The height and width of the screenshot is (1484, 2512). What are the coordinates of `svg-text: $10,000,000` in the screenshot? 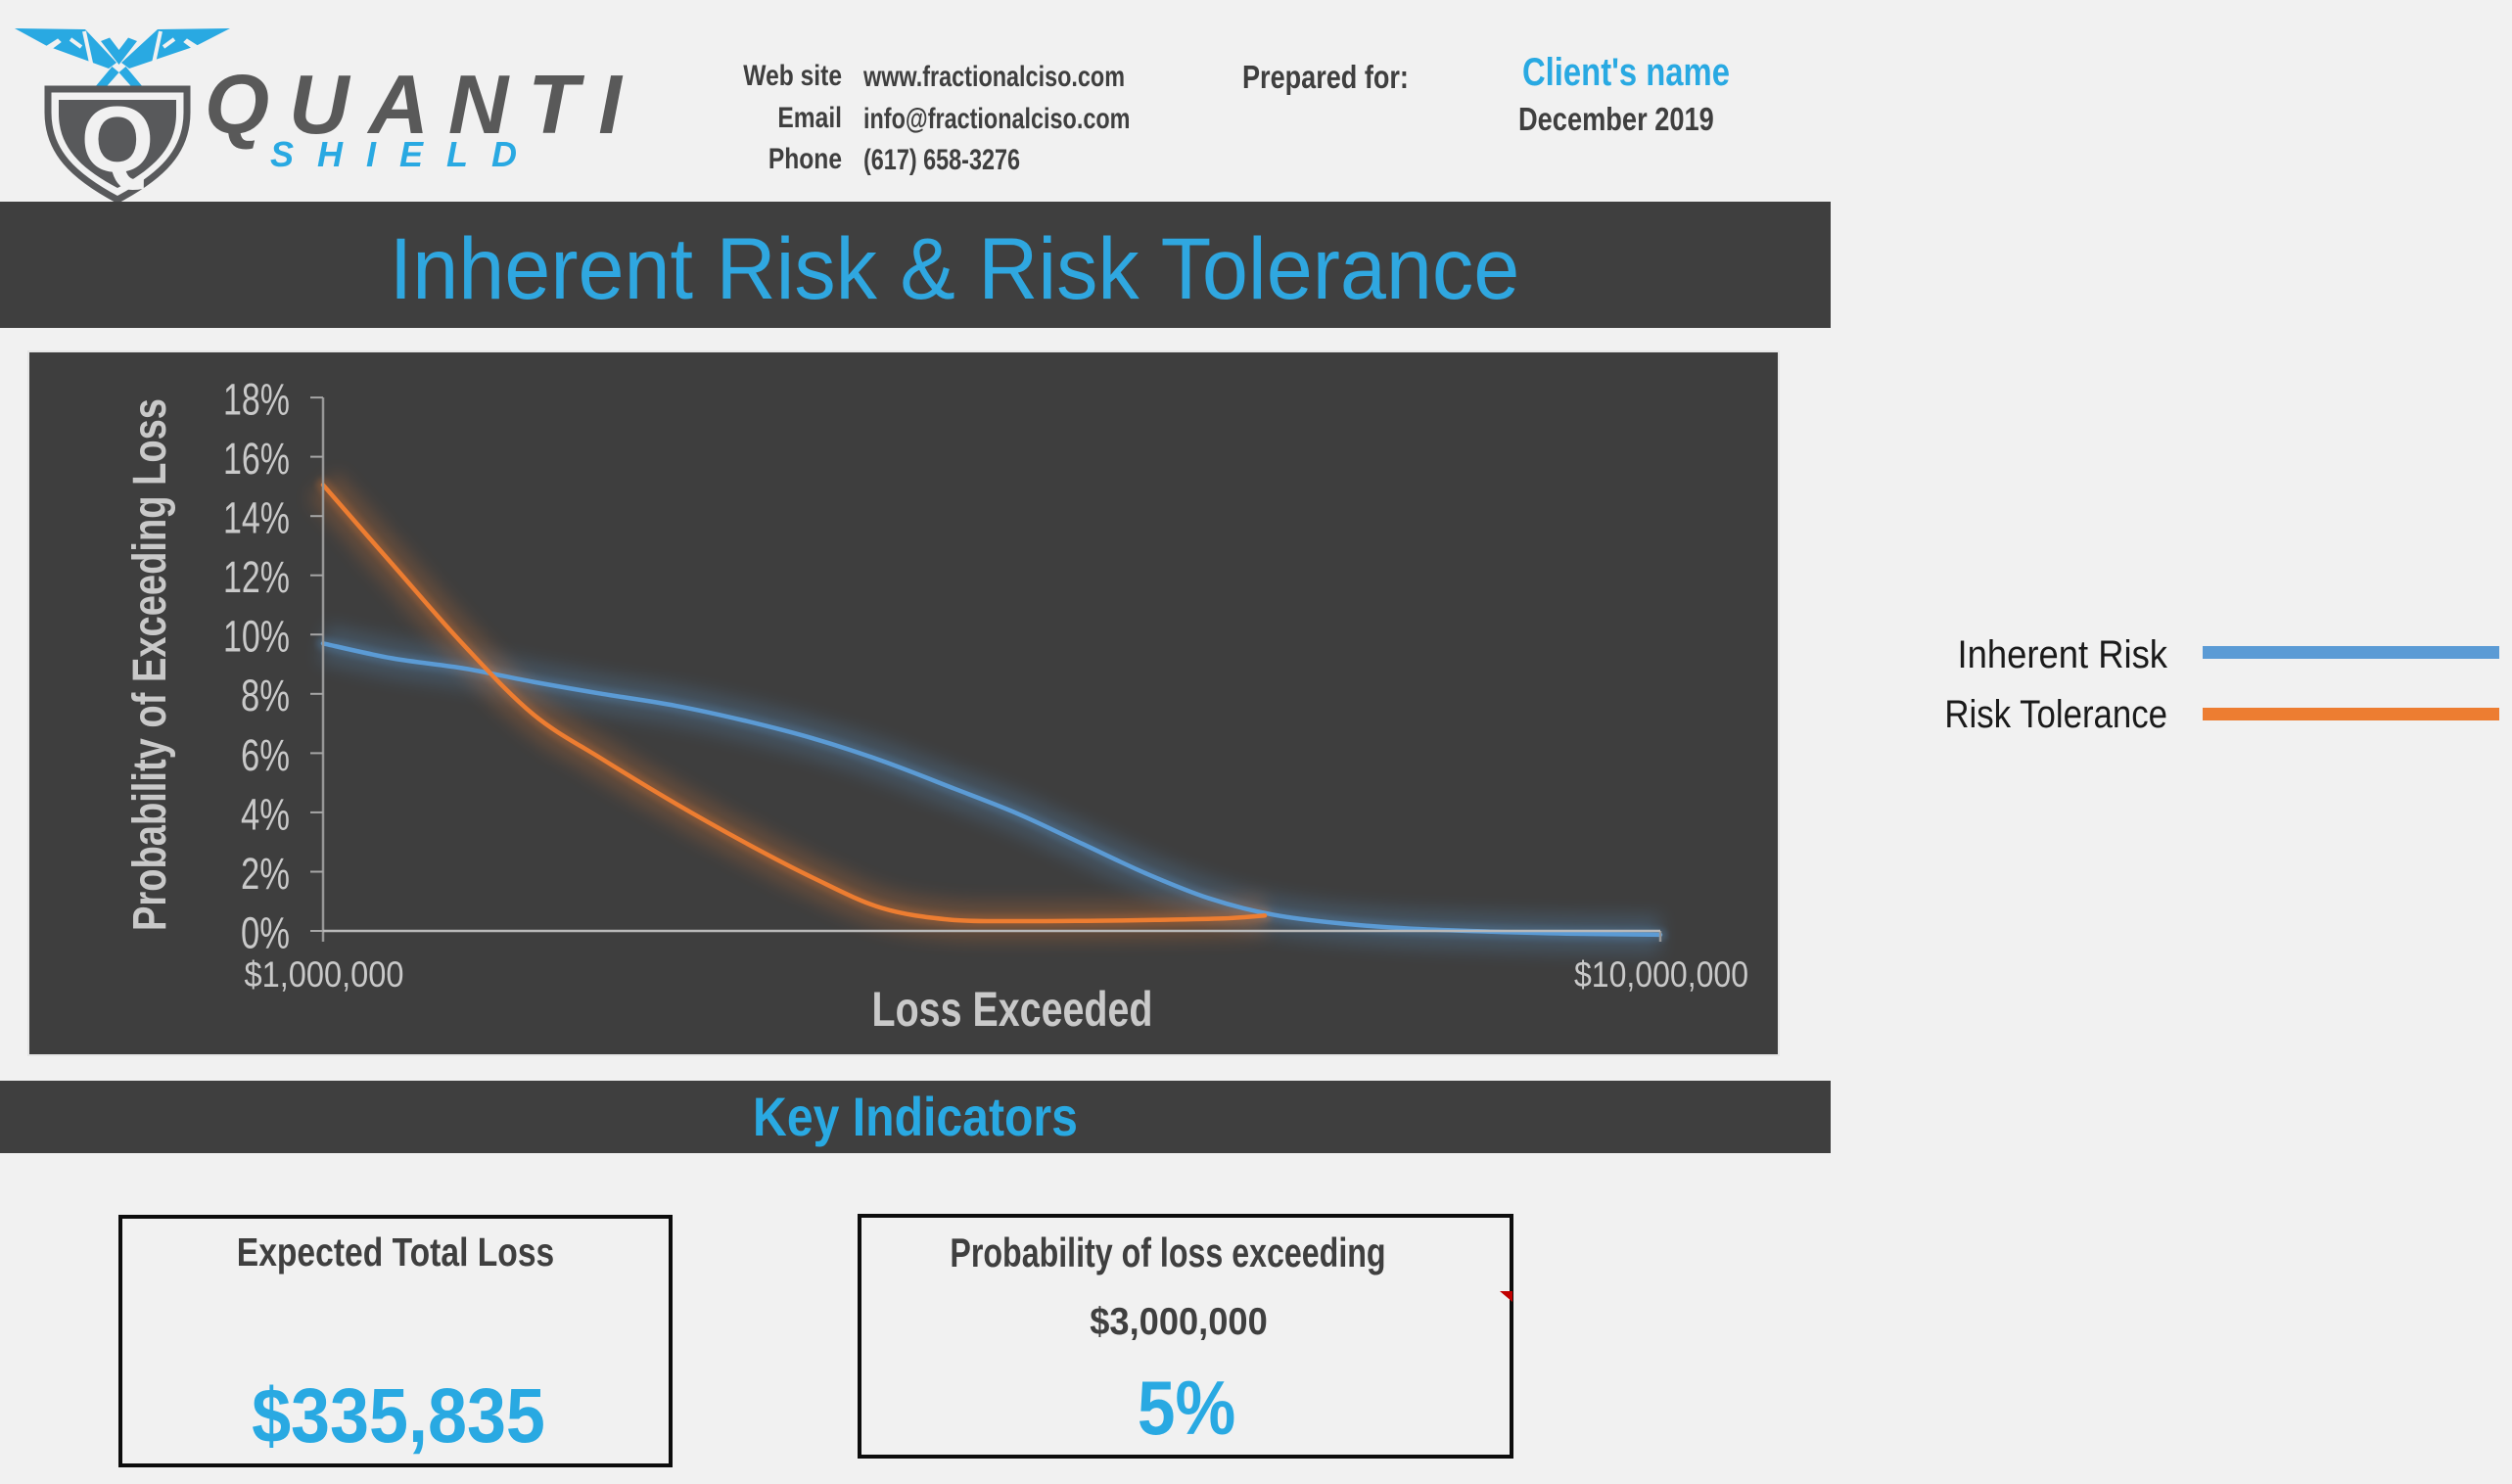 It's located at (1661, 974).